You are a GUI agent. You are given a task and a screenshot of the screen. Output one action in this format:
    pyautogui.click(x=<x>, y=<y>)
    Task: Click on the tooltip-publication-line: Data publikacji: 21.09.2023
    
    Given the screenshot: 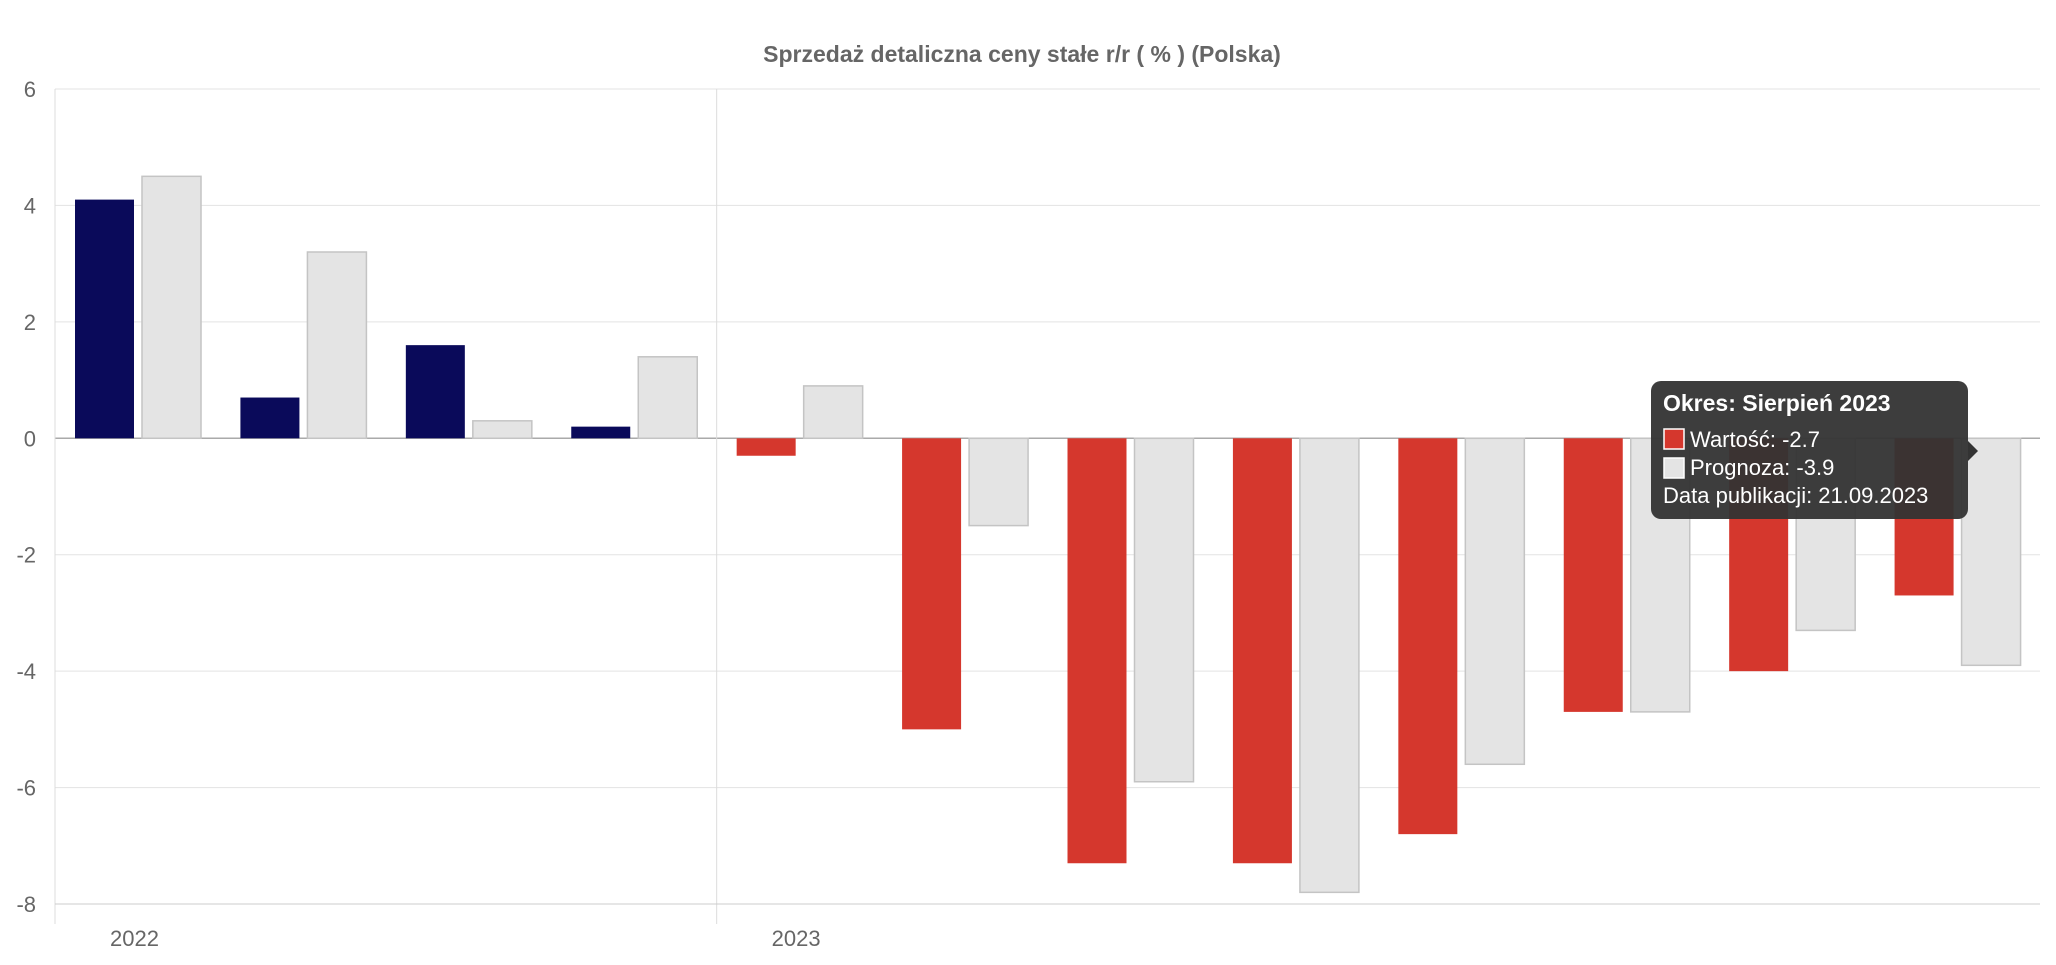 What is the action you would take?
    pyautogui.click(x=1795, y=495)
    